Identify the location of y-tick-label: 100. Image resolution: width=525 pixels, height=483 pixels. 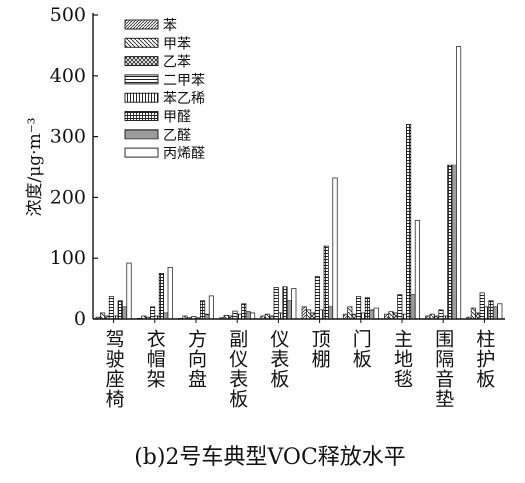
(68, 258).